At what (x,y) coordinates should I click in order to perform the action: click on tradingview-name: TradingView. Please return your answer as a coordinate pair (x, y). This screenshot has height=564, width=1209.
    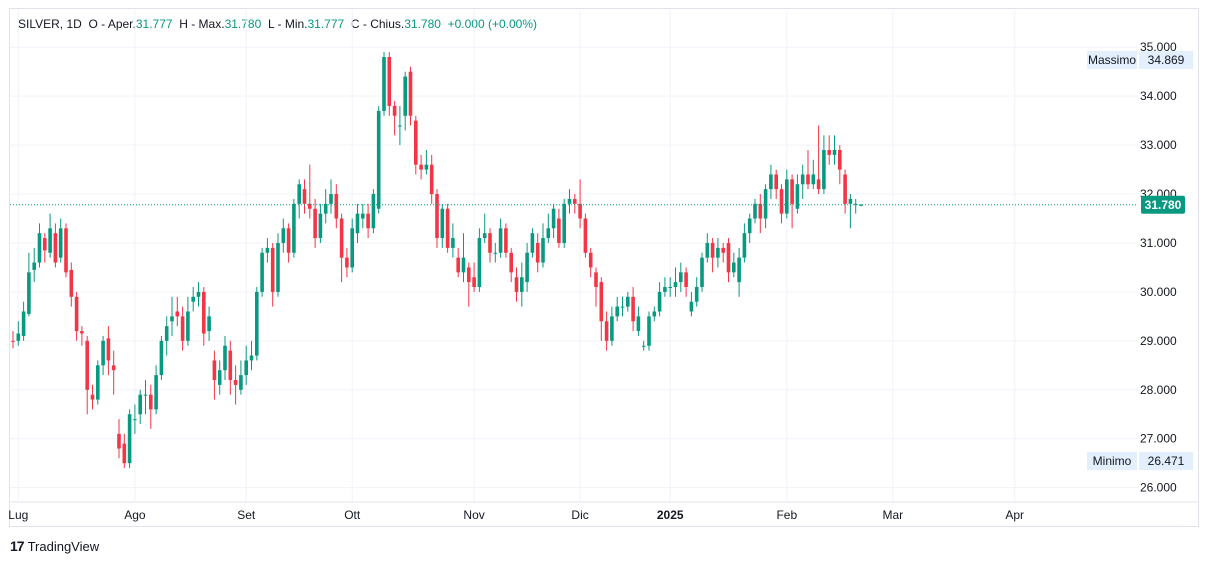
    Looking at the image, I should click on (63, 546).